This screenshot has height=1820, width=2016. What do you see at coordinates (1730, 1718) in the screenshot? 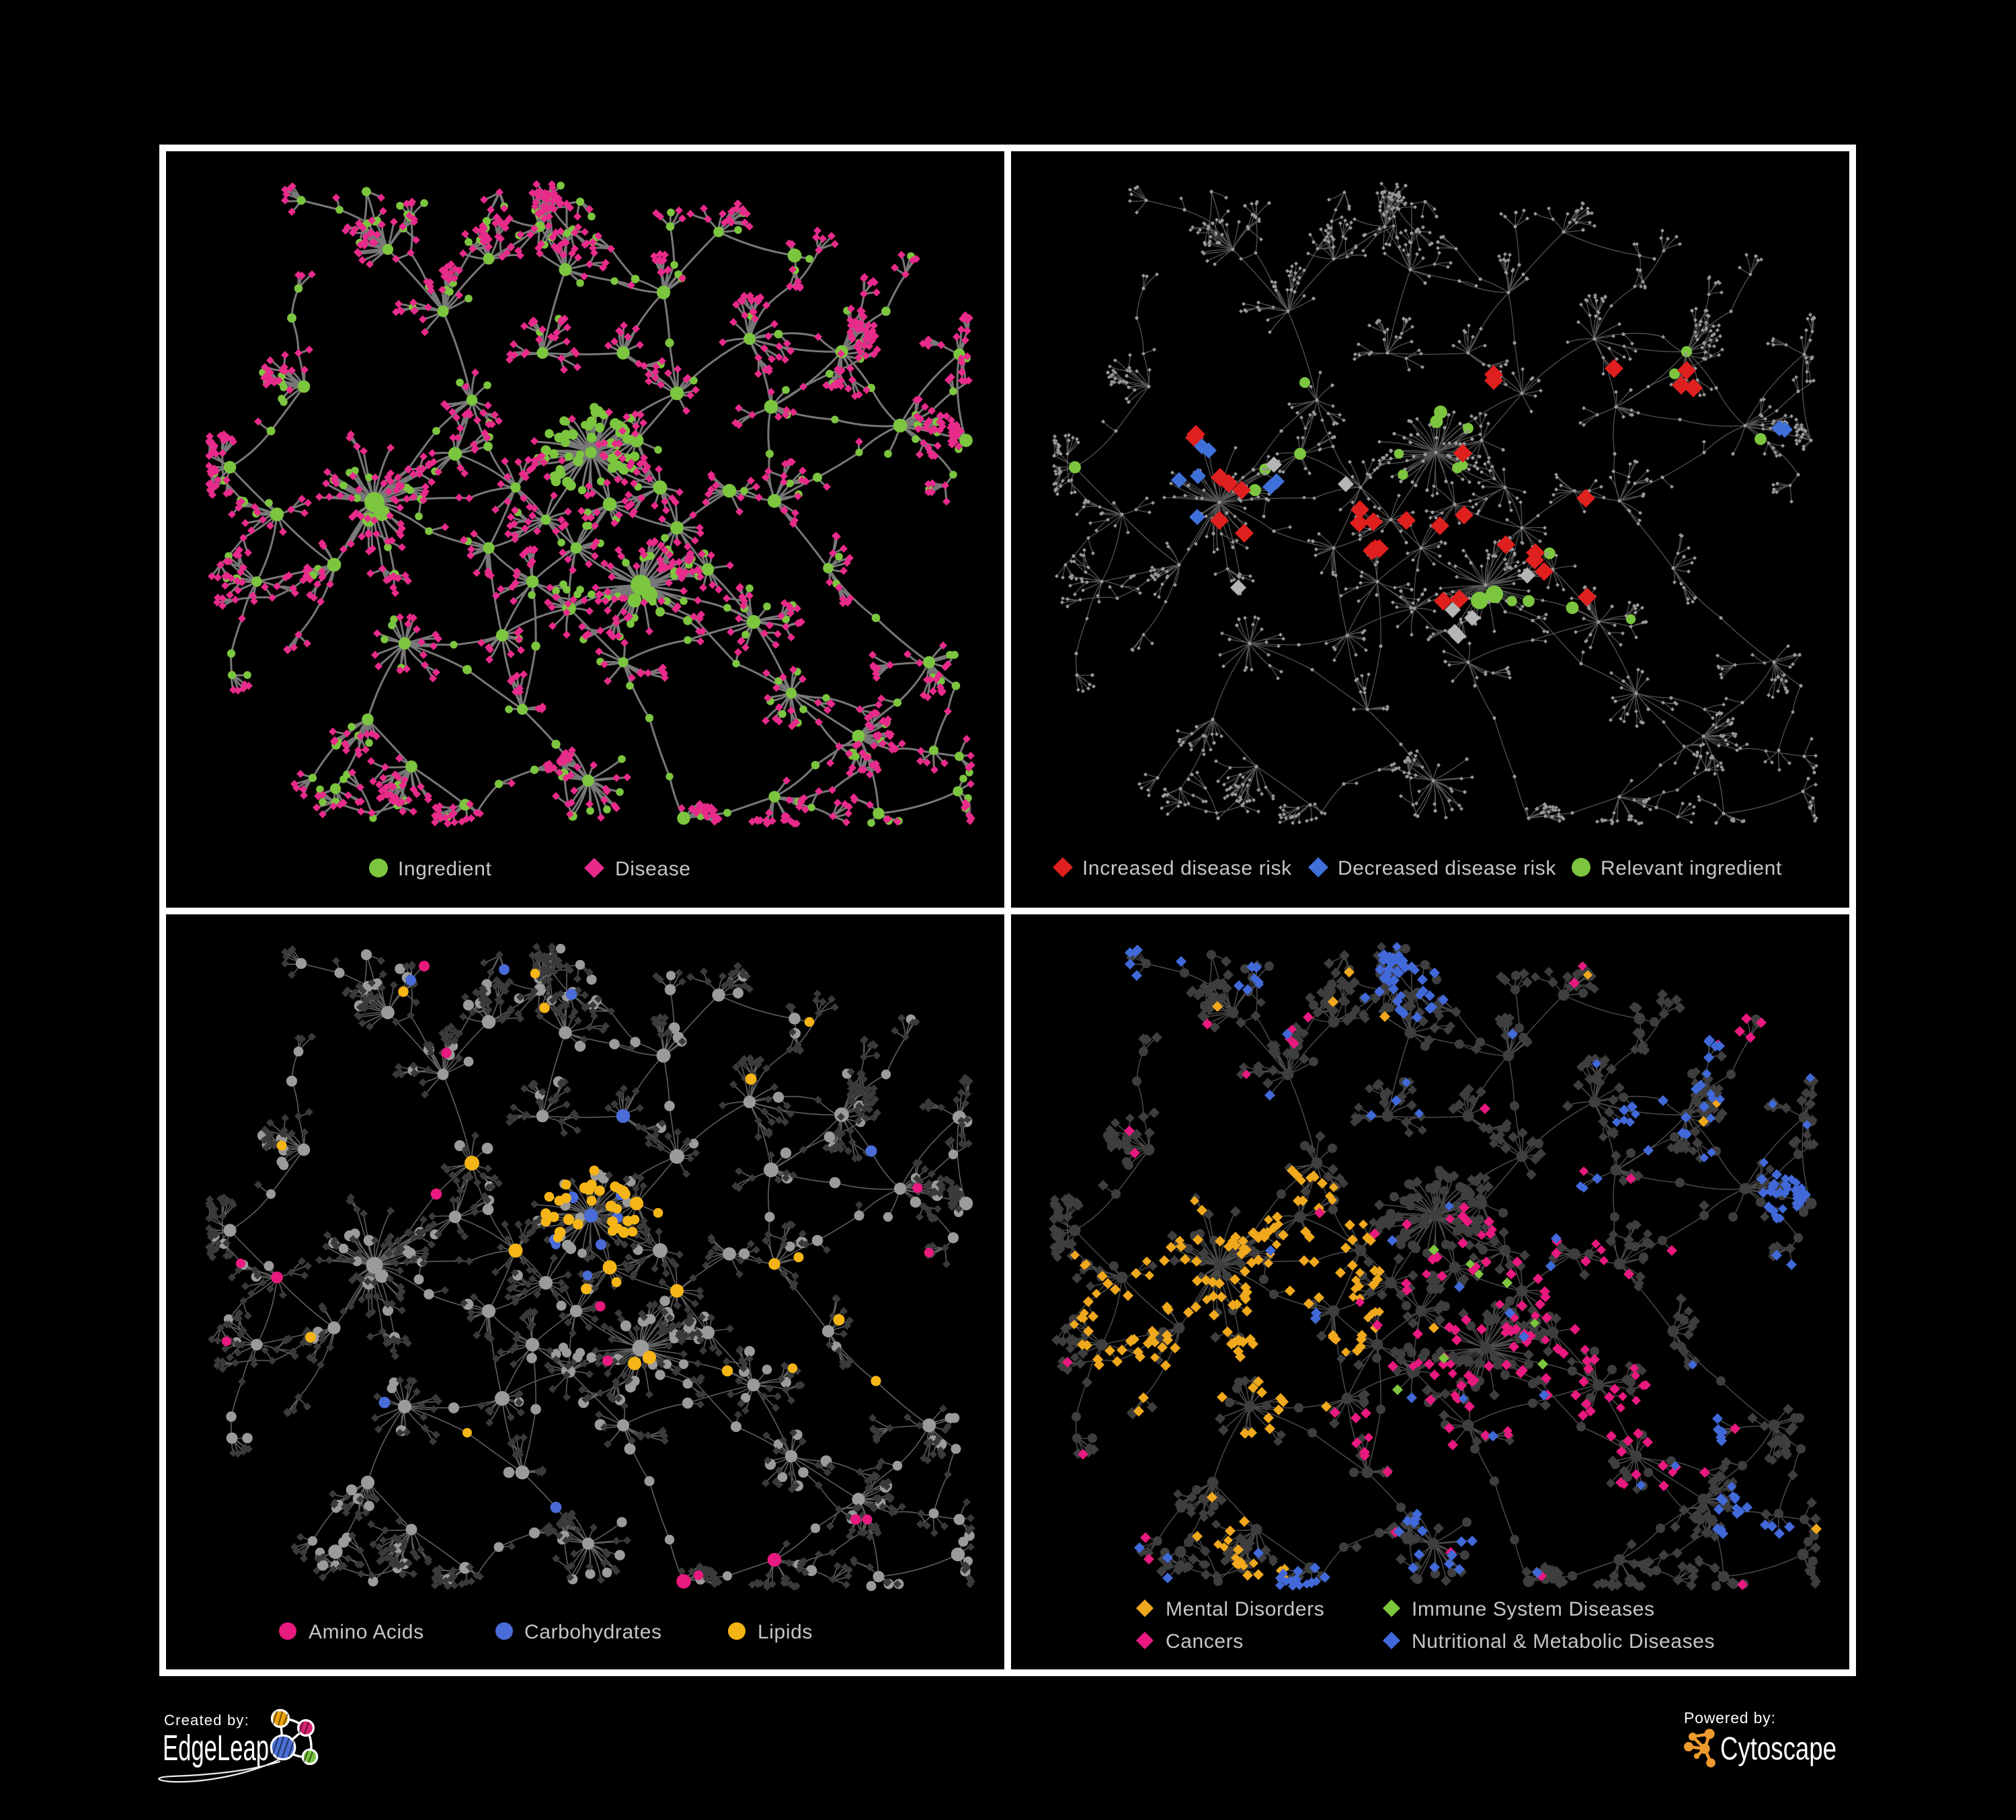
I see `svg-text: Powered by:` at bounding box center [1730, 1718].